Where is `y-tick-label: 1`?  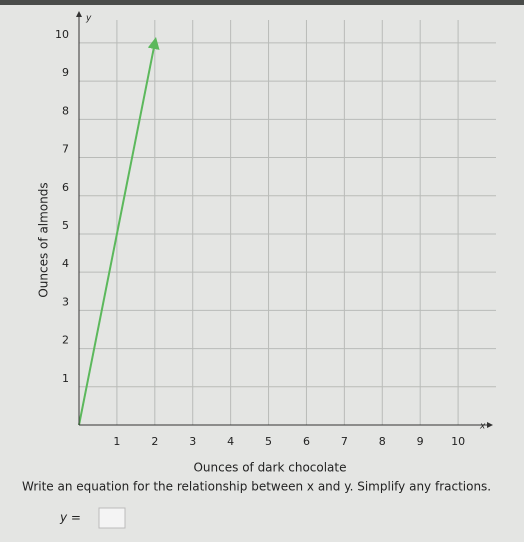
y-tick-label: 1 is located at coordinates (65, 378).